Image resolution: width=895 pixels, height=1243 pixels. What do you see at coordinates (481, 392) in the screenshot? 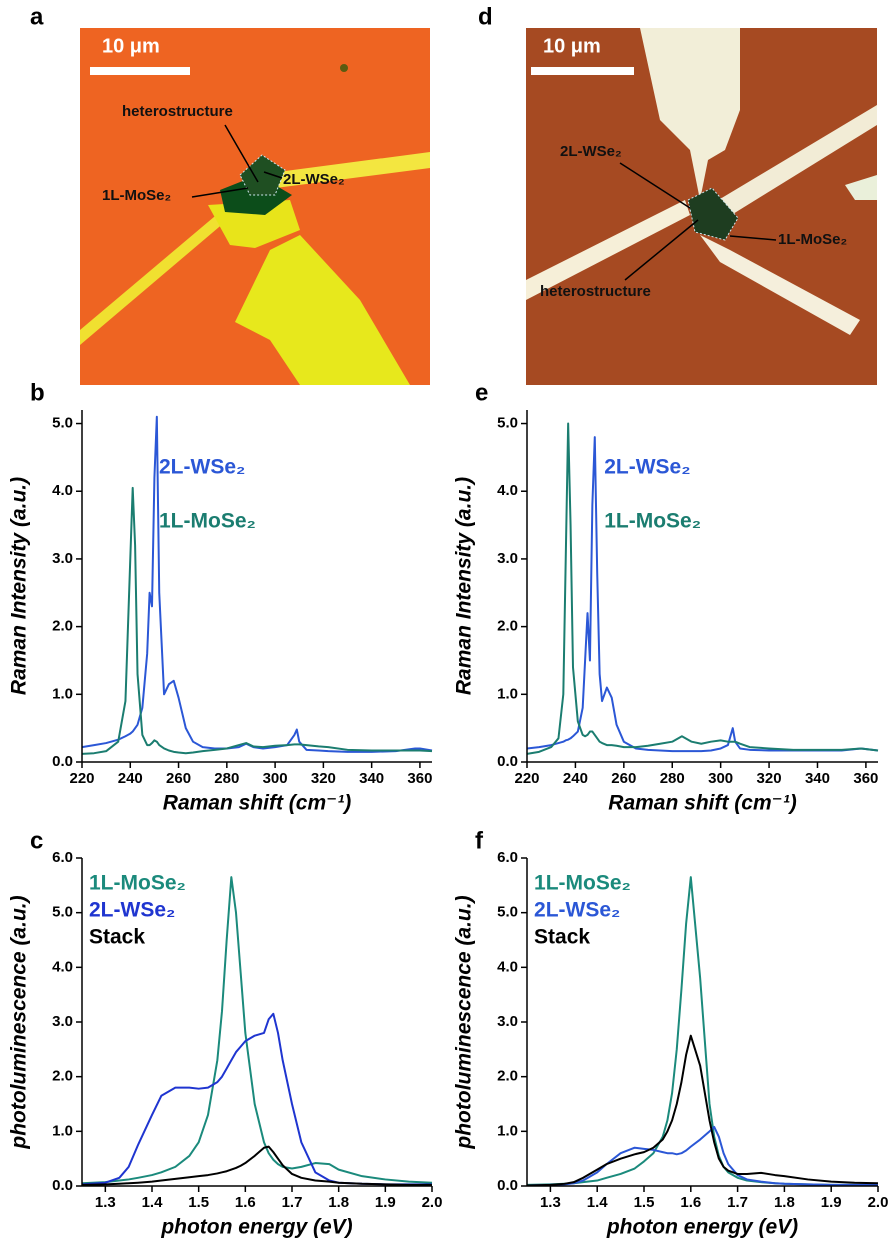
I see `panel-letter: e` at bounding box center [481, 392].